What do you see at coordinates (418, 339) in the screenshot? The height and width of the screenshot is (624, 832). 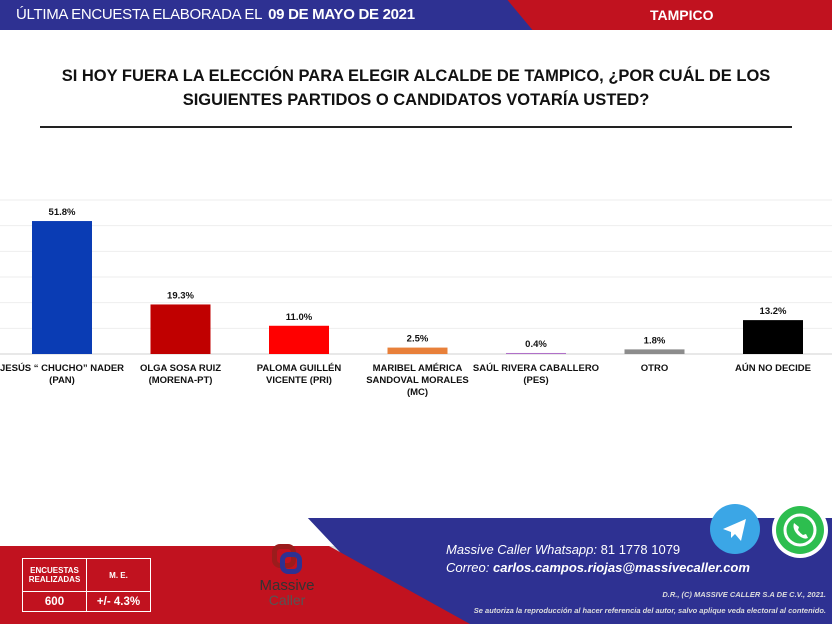 I see `data-label: 2.5%` at bounding box center [418, 339].